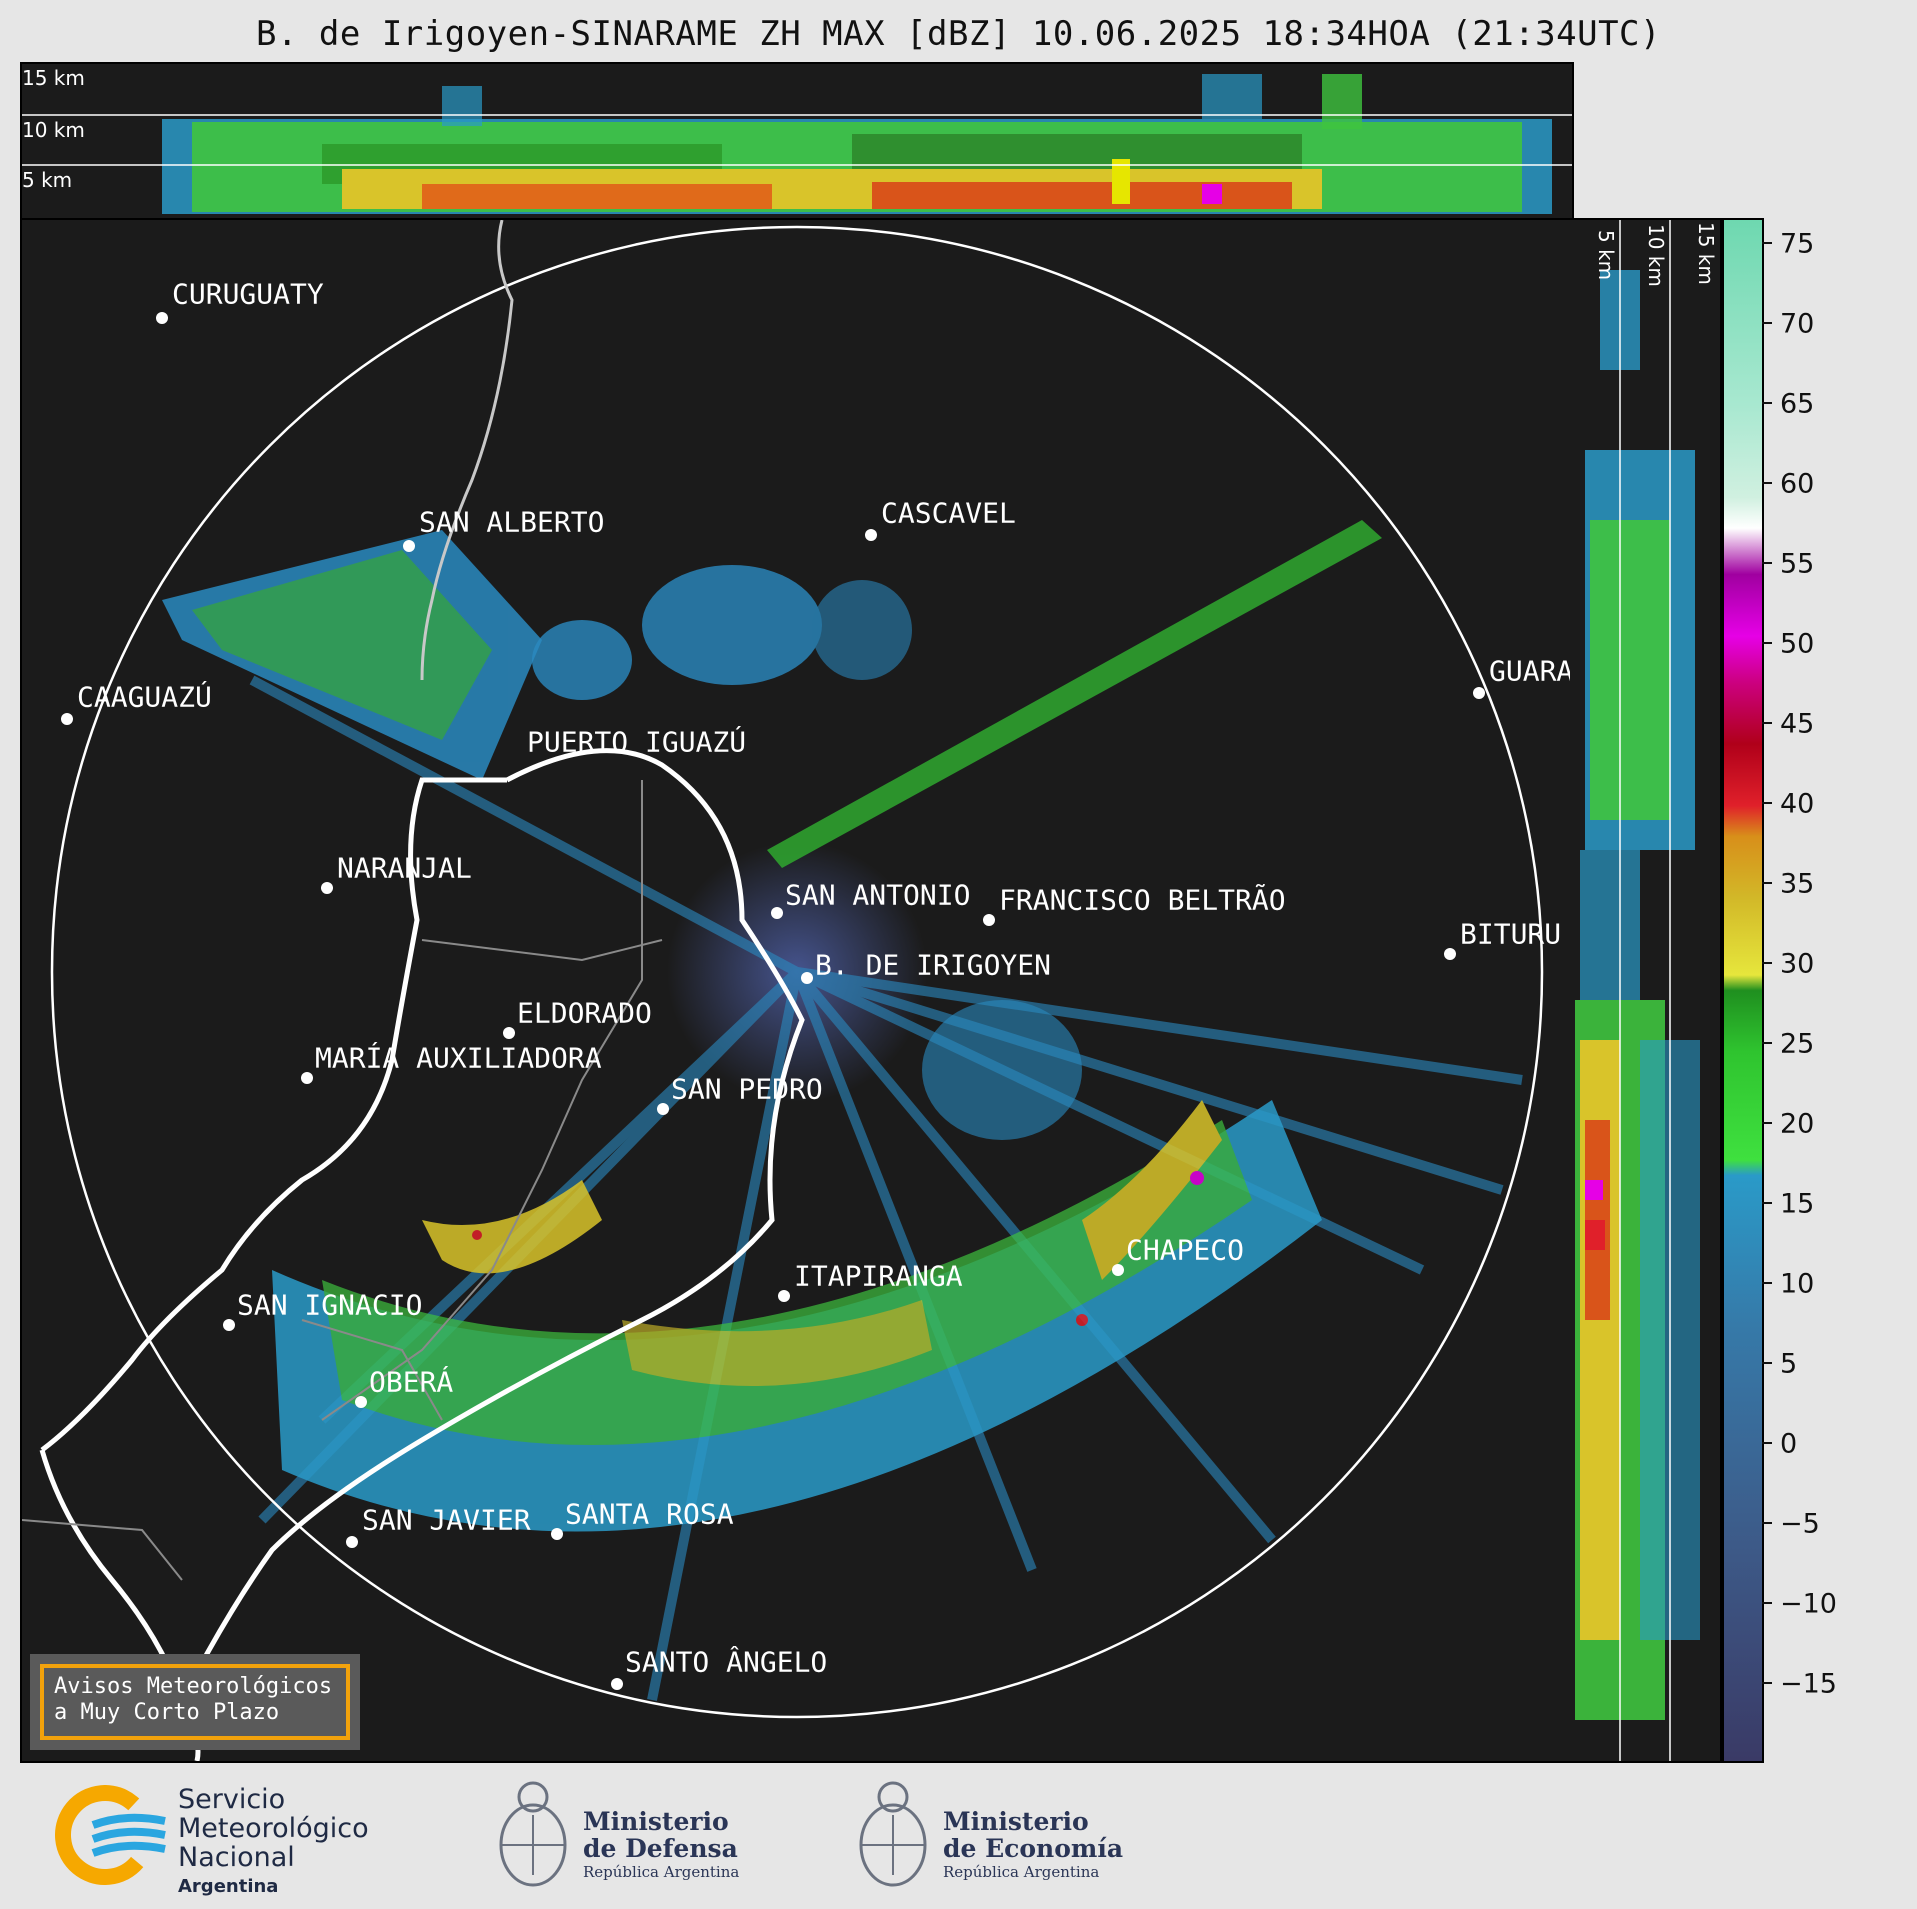 Image resolution: width=1917 pixels, height=1909 pixels. What do you see at coordinates (1797, 1204) in the screenshot?
I see `tick-label: 15` at bounding box center [1797, 1204].